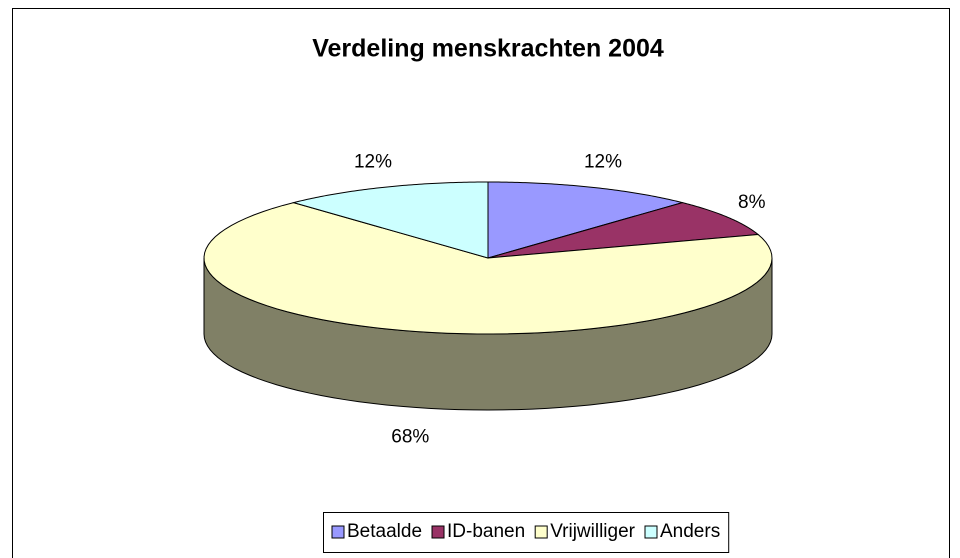 The width and height of the screenshot is (960, 558). What do you see at coordinates (488, 49) in the screenshot?
I see `chart-title: Verdeling menskrachten 2004` at bounding box center [488, 49].